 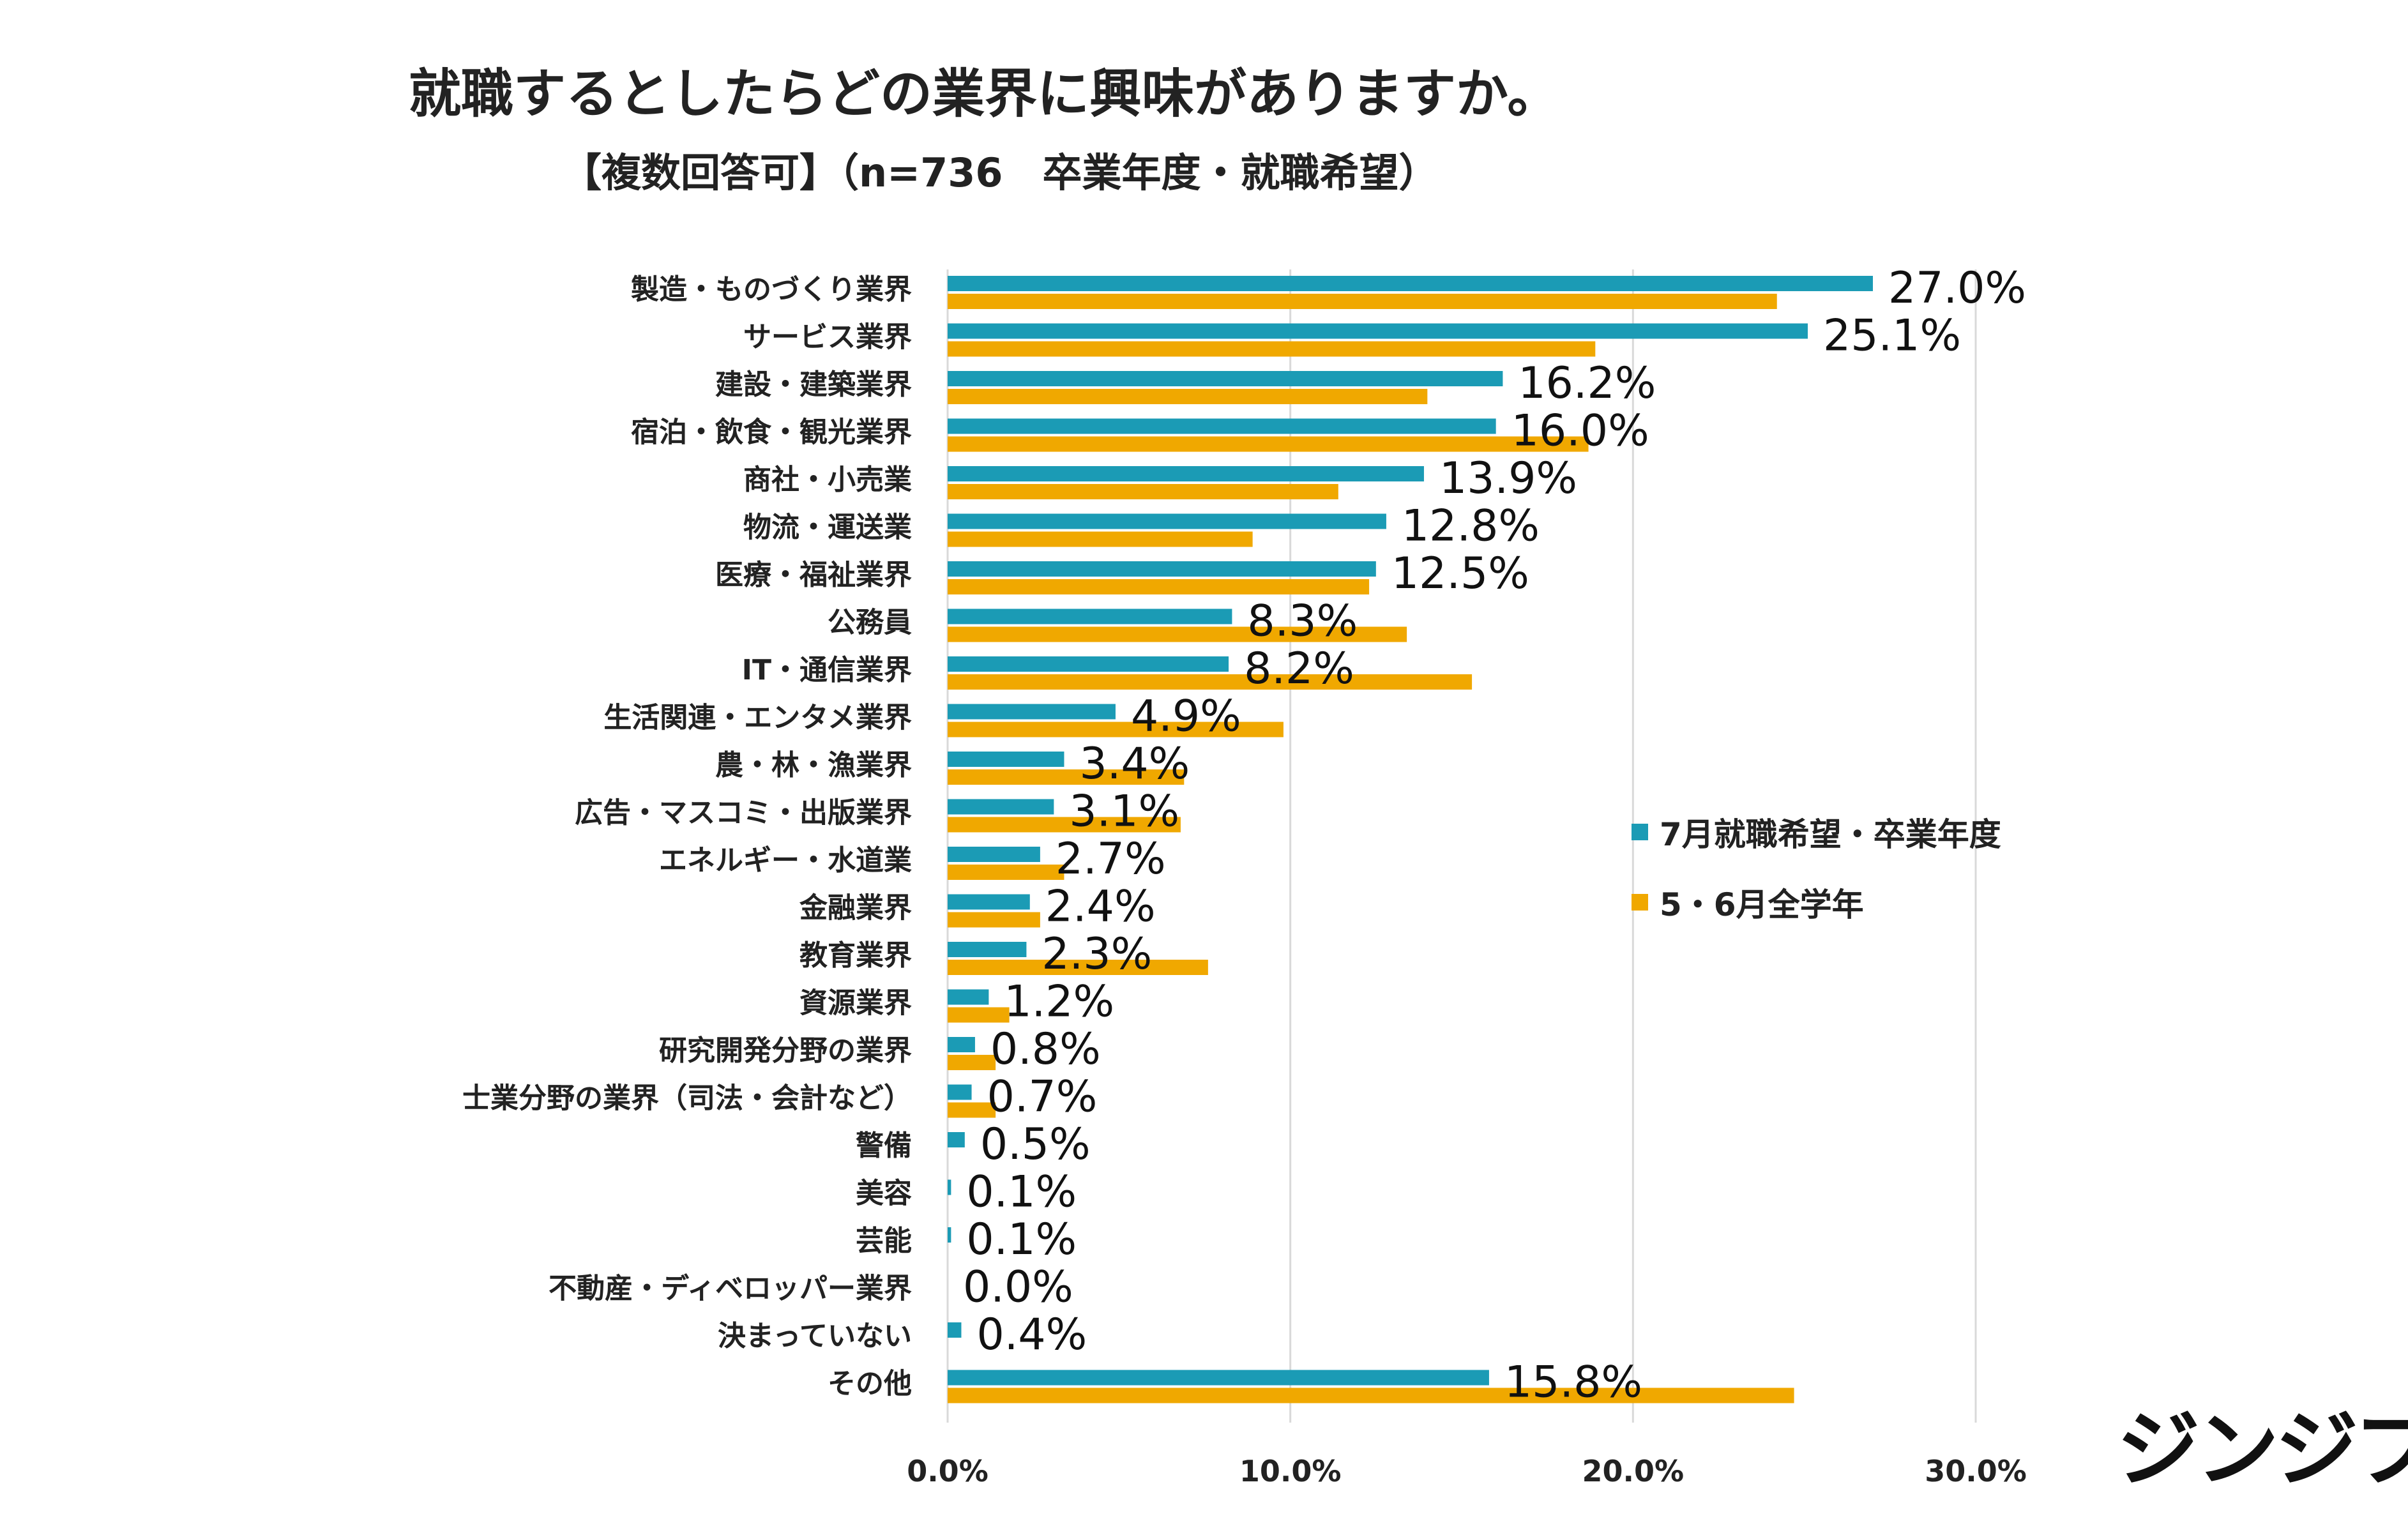 What do you see at coordinates (827, 670) in the screenshot?
I see `category-label: IT・通信業界` at bounding box center [827, 670].